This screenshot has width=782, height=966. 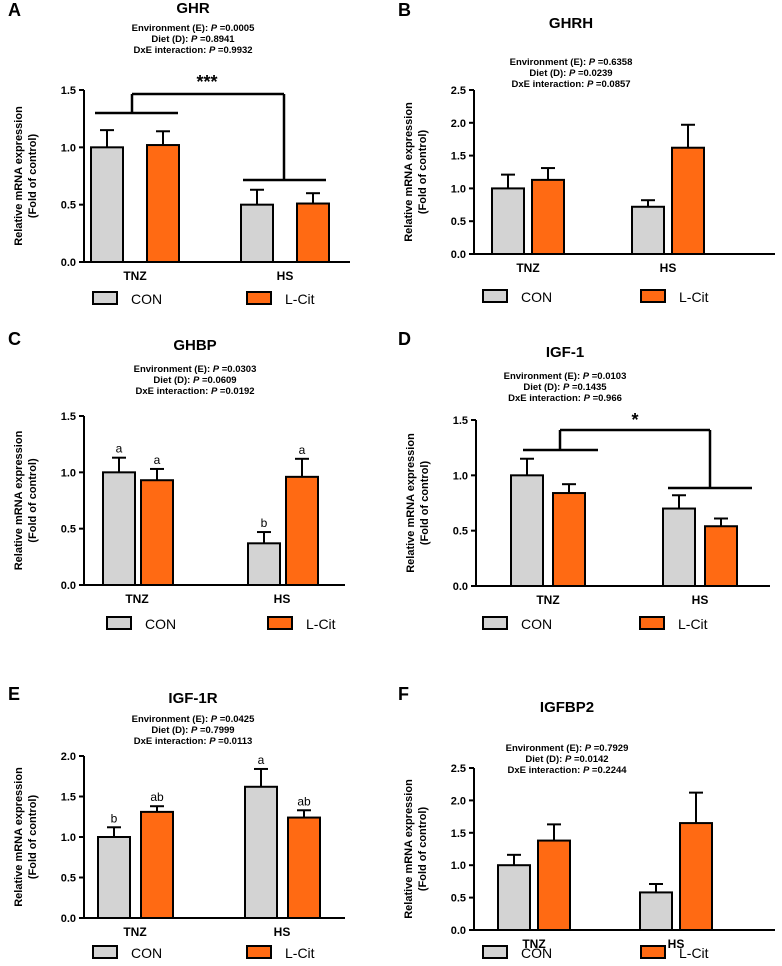 I want to click on stat-line: Environment (E): P =0.0005, so click(x=193, y=28).